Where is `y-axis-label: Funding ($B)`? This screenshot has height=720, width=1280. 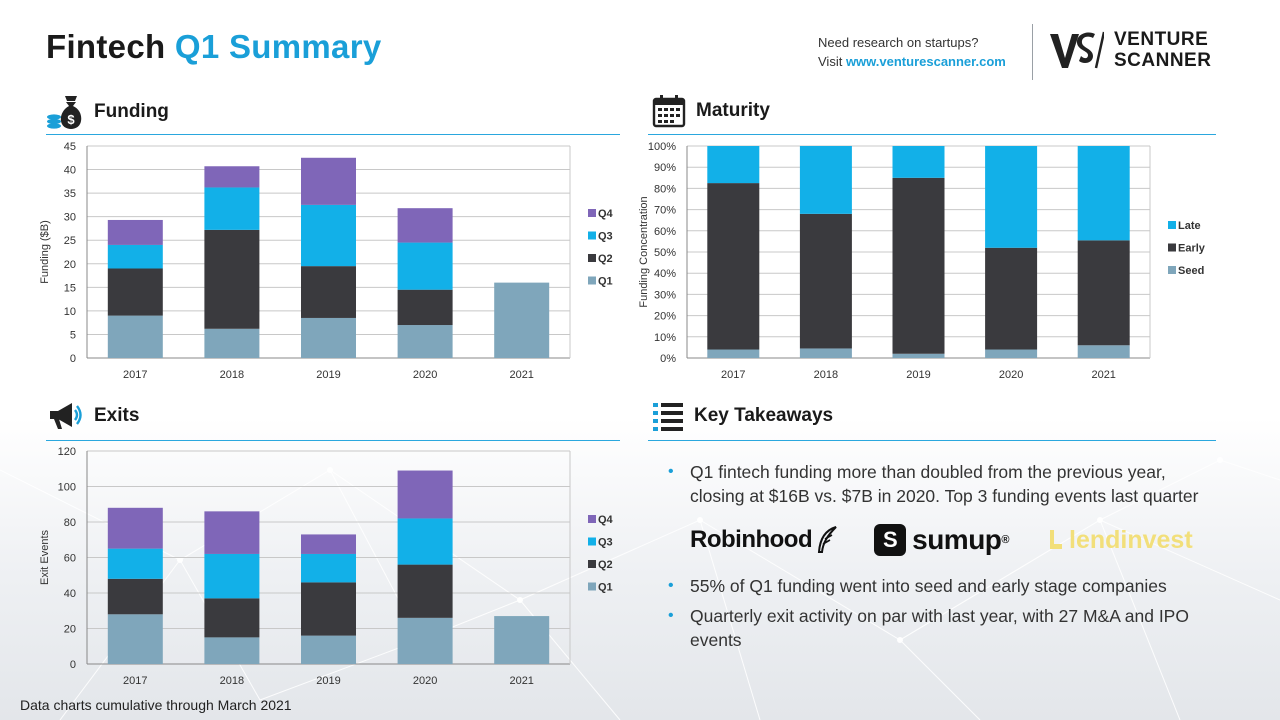
y-axis-label: Funding ($B) is located at coordinates (45, 252).